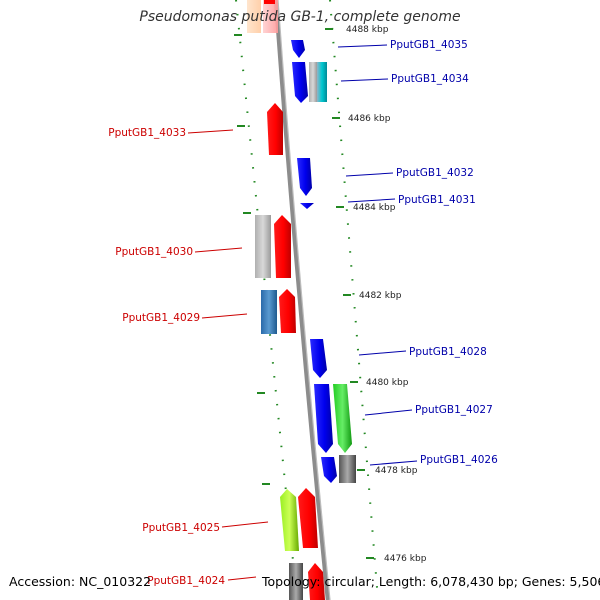 The height and width of the screenshot is (600, 600). I want to click on gene-label-4028: PputGB1_4028, so click(448, 352).